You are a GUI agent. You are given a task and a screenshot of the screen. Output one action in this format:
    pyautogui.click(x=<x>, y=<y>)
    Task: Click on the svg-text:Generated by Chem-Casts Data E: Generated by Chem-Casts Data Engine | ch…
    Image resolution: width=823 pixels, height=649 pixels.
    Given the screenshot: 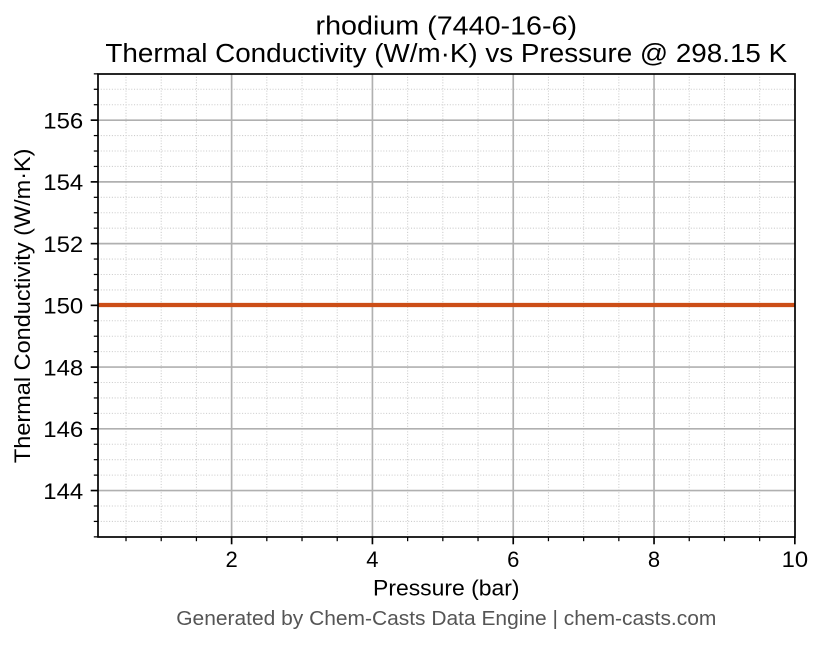 What is the action you would take?
    pyautogui.click(x=446, y=619)
    